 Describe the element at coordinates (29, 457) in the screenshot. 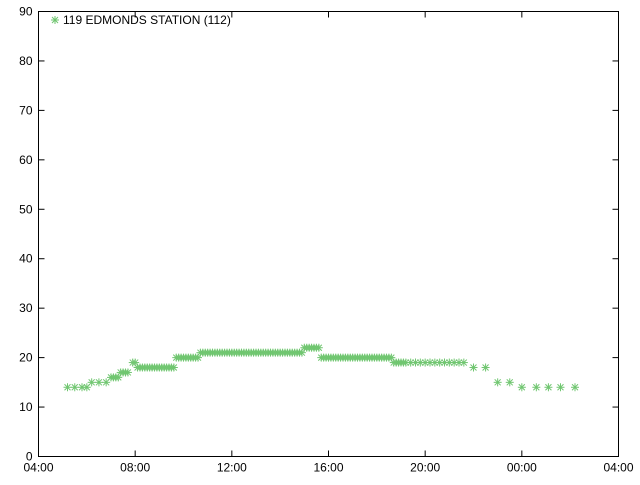

I see `y-tick-label: 0` at that location.